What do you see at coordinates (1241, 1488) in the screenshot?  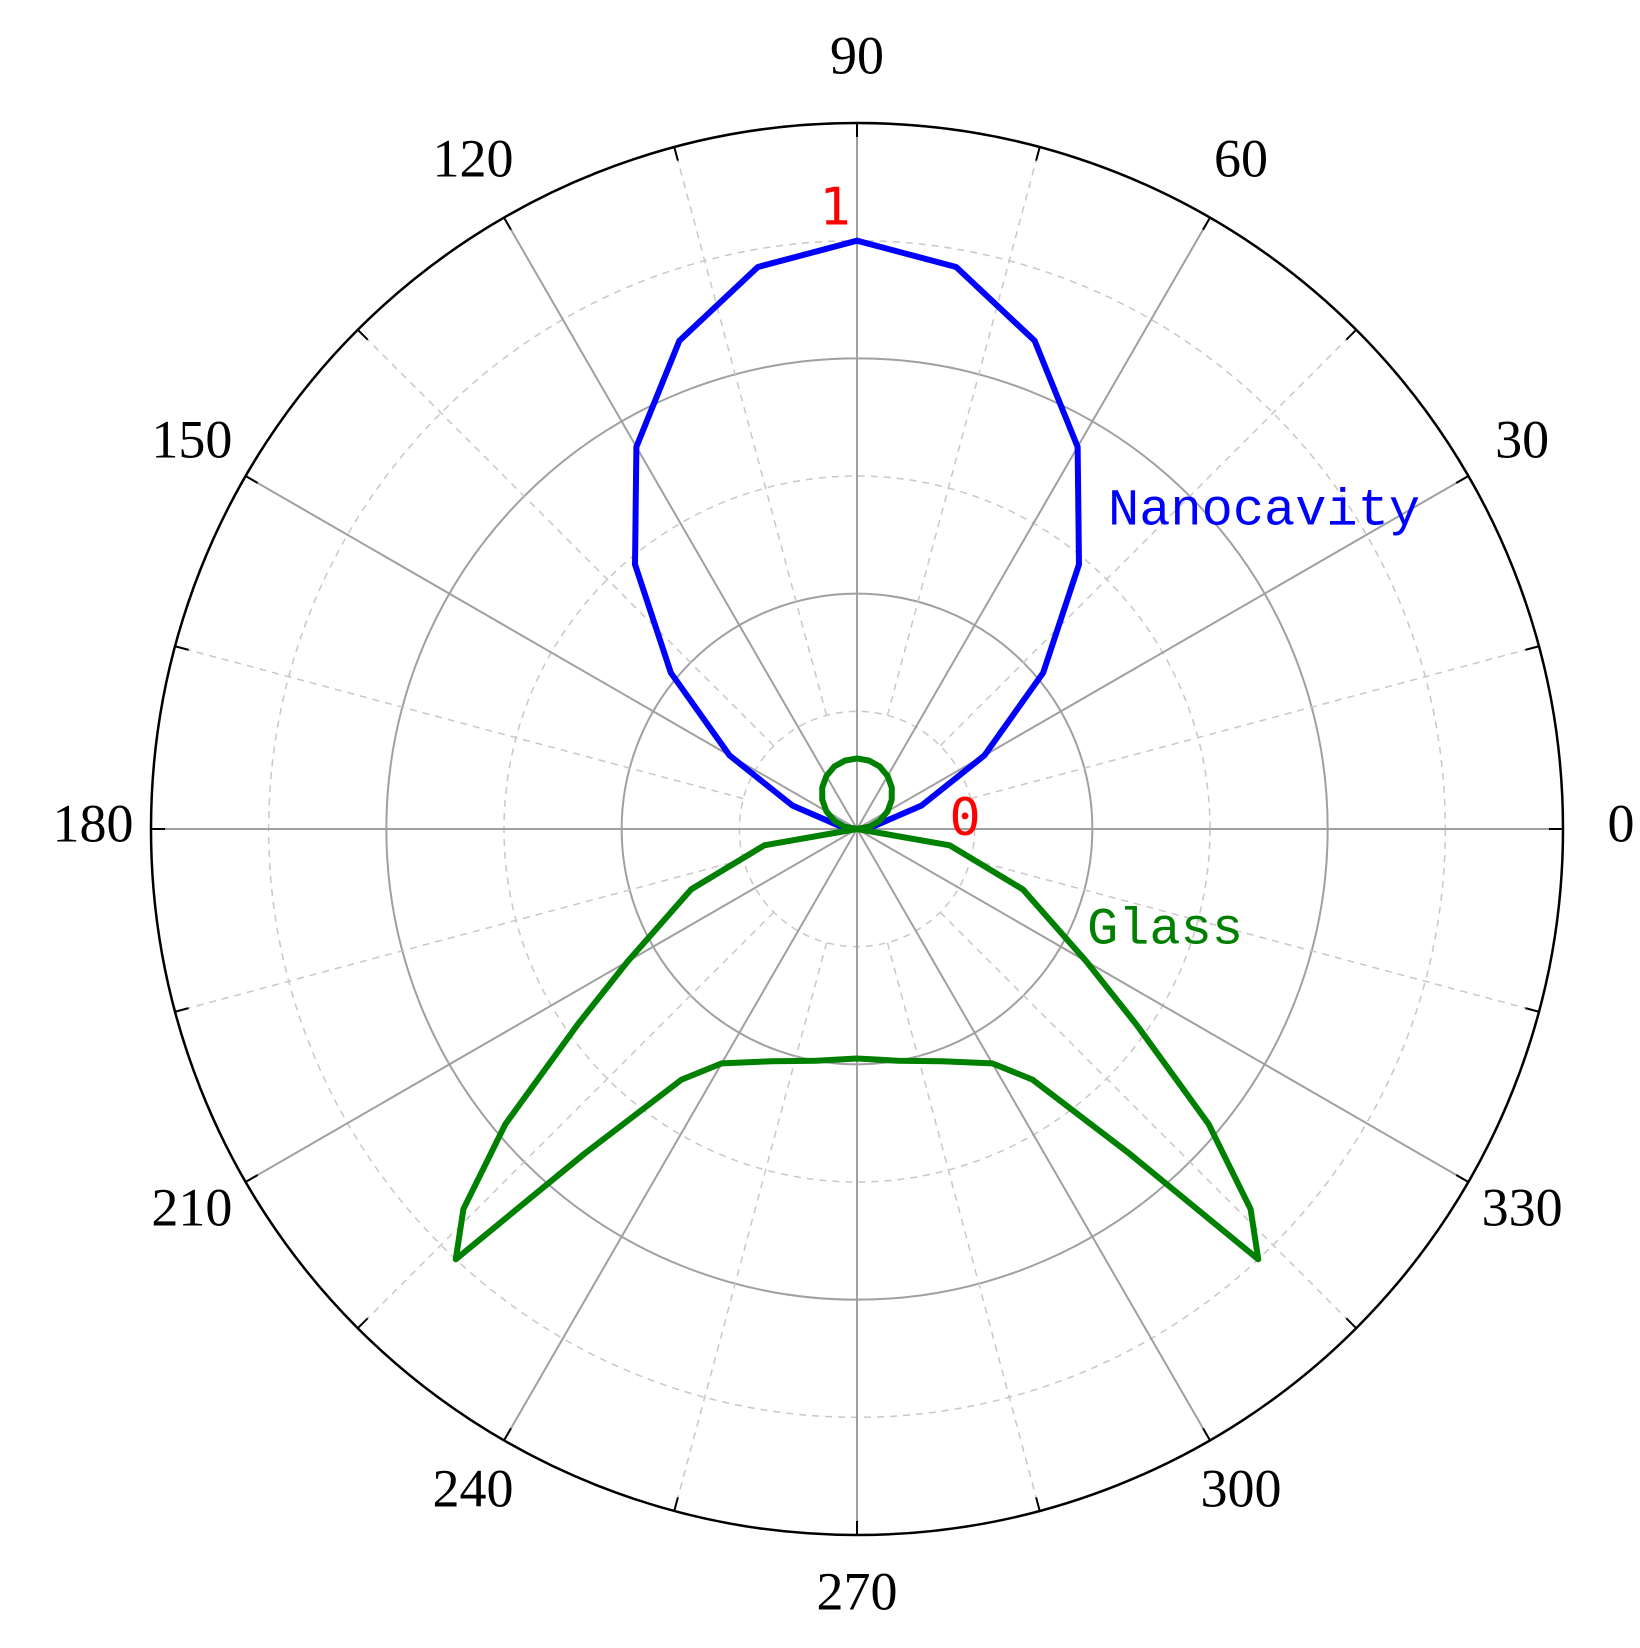 I see `theta-tick-label: 300` at bounding box center [1241, 1488].